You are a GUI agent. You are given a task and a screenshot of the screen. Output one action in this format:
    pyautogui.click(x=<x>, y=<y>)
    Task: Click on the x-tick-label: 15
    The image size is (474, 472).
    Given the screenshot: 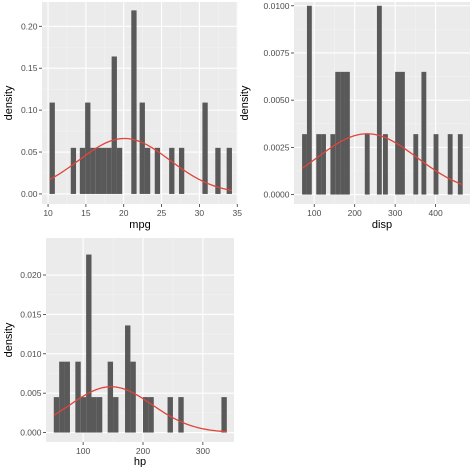 What is the action you would take?
    pyautogui.click(x=86, y=213)
    